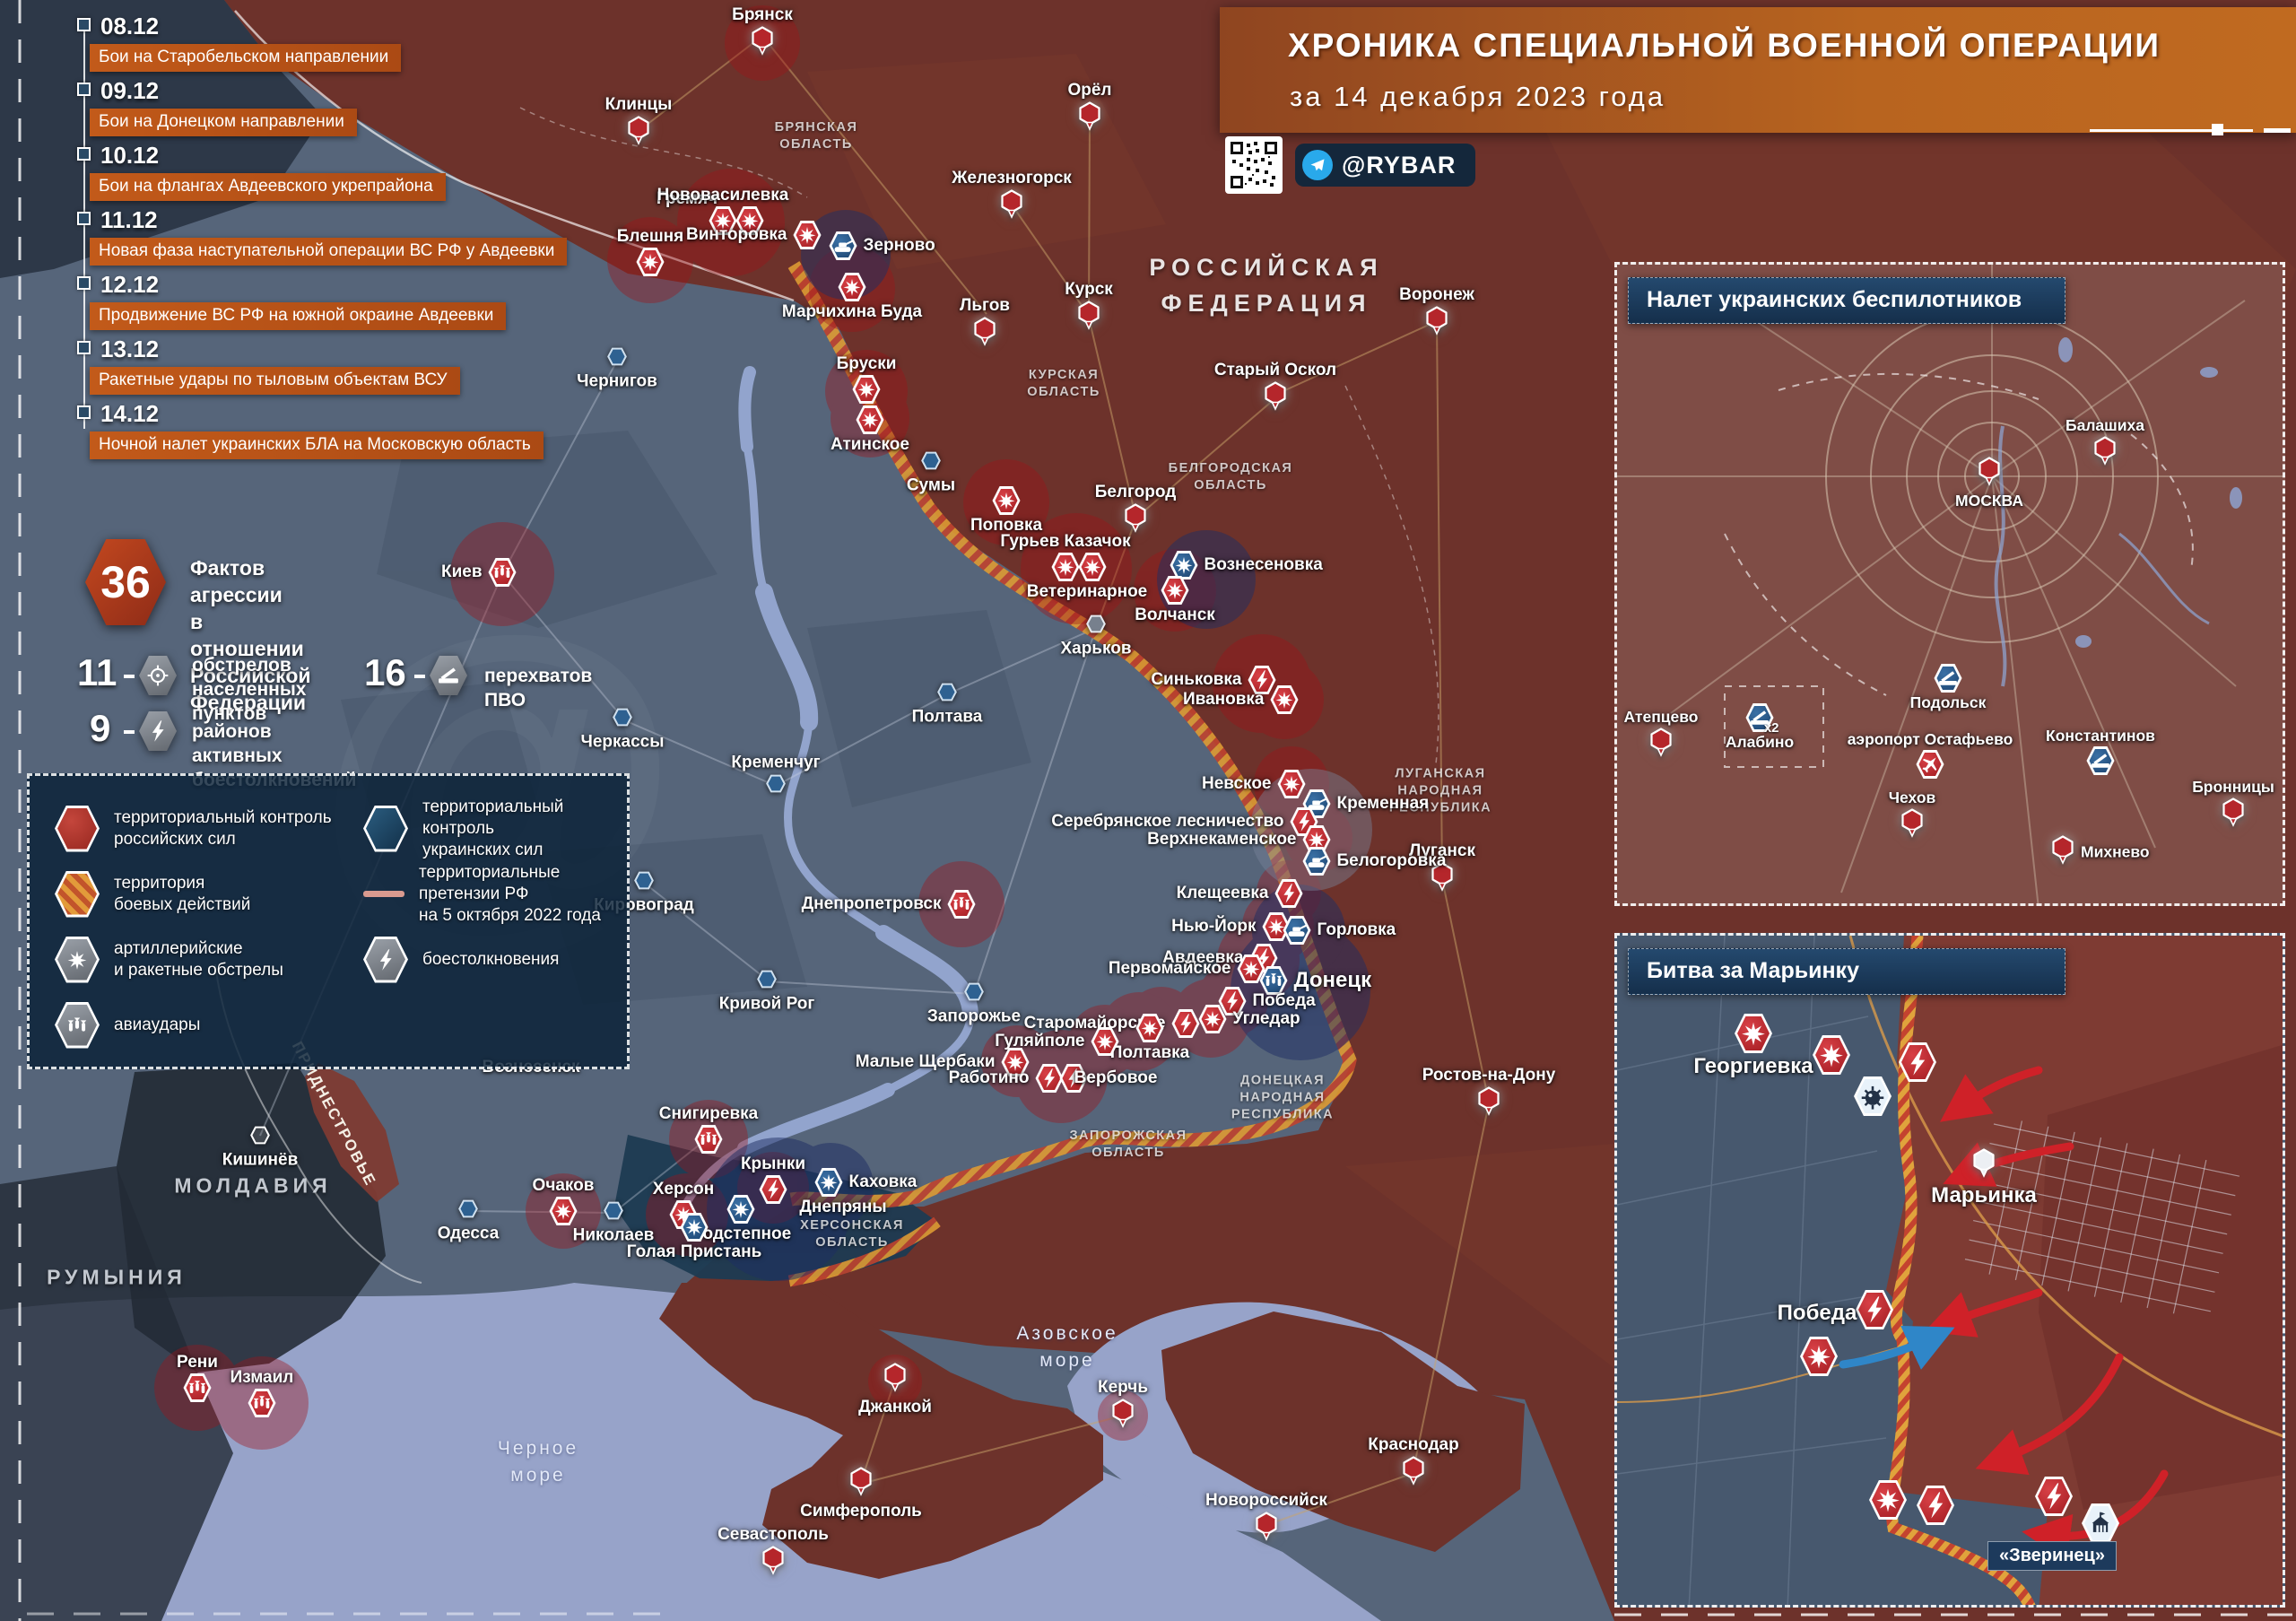  I want to click on telegram-badge: @RYBAR, so click(1385, 165).